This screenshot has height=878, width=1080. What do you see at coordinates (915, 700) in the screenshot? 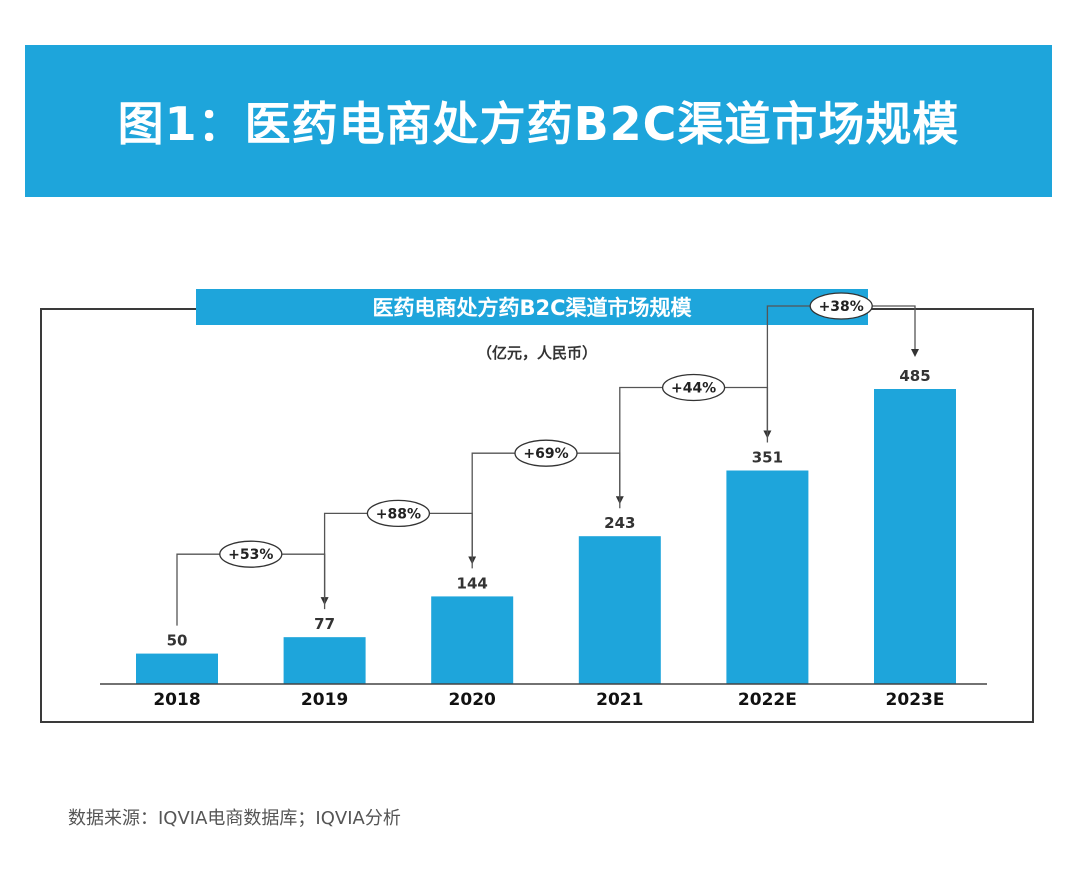
I see `x-tick-label-2023E: 2023E` at bounding box center [915, 700].